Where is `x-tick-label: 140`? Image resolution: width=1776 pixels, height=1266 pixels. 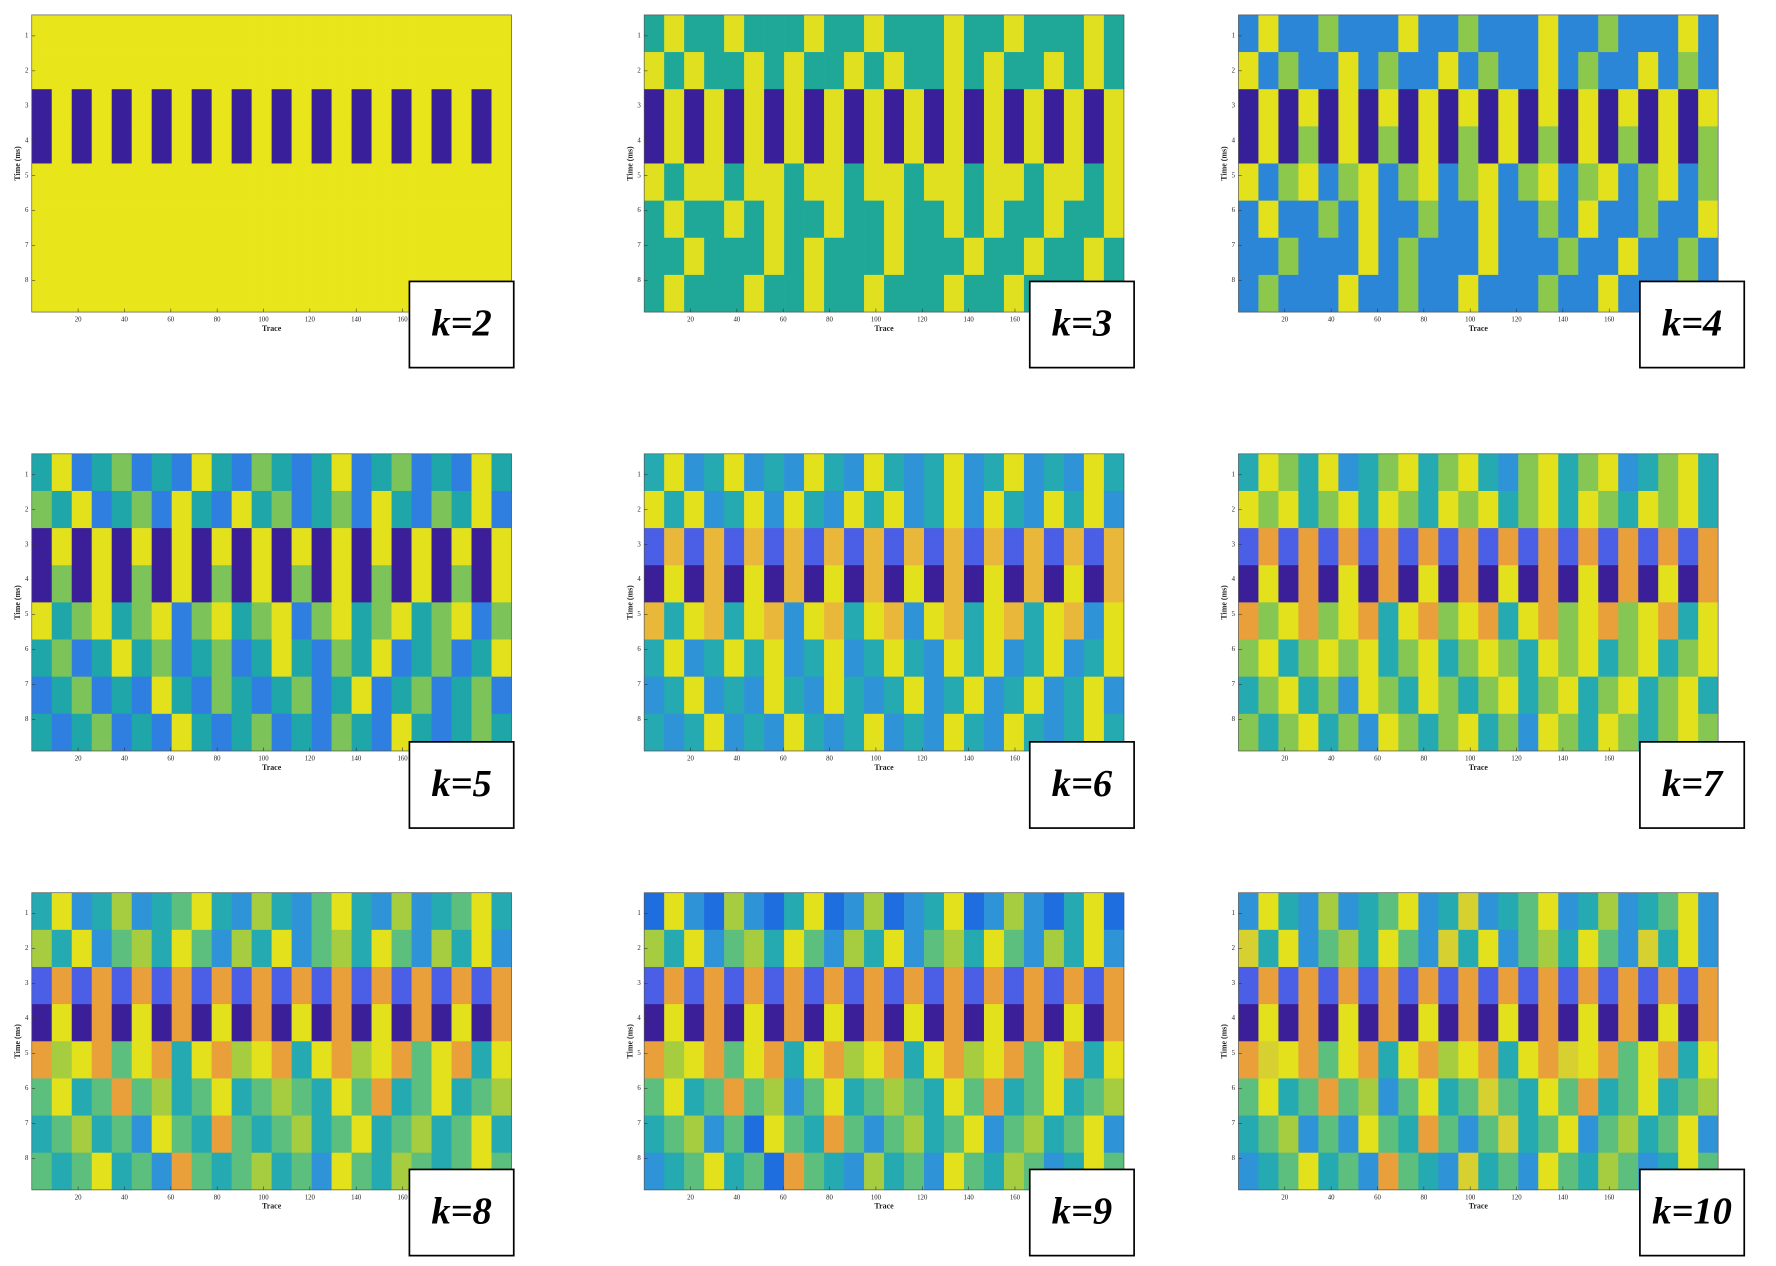
x-tick-label: 140 is located at coordinates (1563, 1197).